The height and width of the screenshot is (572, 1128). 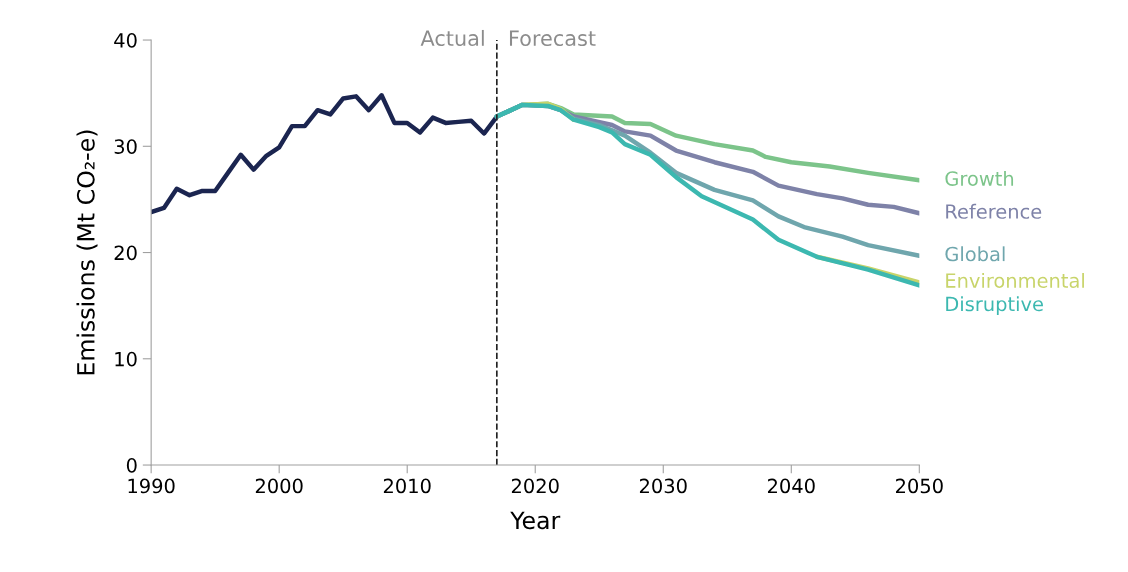 What do you see at coordinates (535, 520) in the screenshot?
I see `x-axis-title: Year` at bounding box center [535, 520].